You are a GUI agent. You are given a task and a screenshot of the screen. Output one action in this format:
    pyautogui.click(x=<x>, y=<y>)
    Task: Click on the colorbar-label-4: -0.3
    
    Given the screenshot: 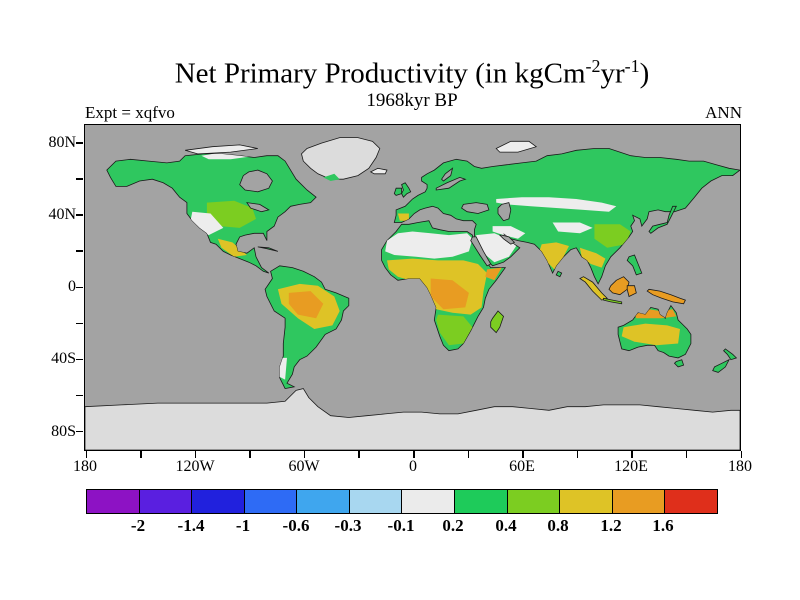 What is the action you would take?
    pyautogui.click(x=348, y=525)
    